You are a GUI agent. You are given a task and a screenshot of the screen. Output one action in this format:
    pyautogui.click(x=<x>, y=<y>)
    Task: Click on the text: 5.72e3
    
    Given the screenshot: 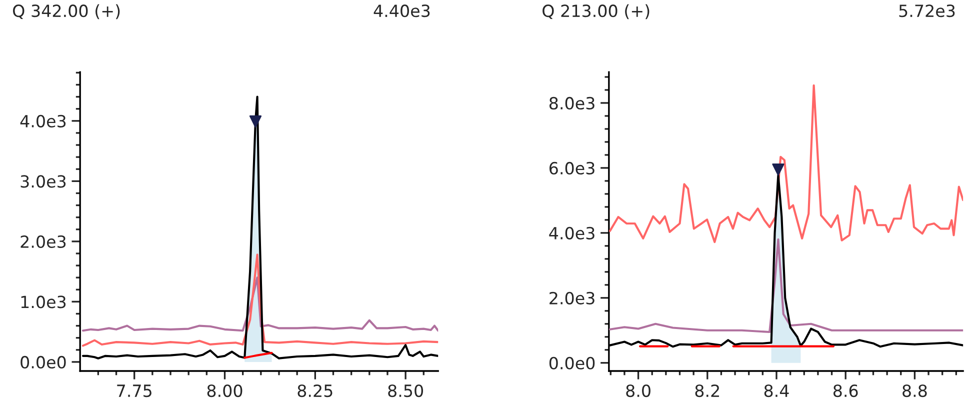 What is the action you would take?
    pyautogui.click(x=927, y=11)
    